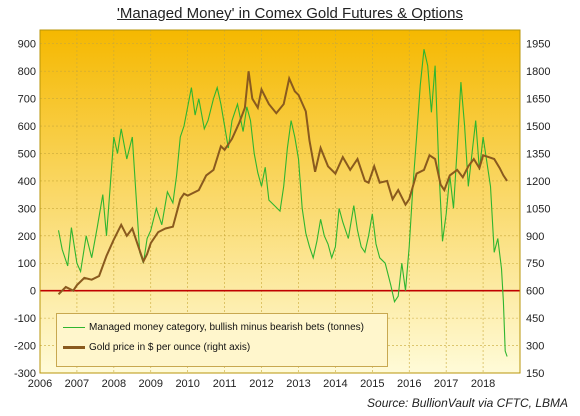 The height and width of the screenshot is (416, 580). What do you see at coordinates (467, 403) in the screenshot?
I see `source-note: Source: BullionVault via CFTC, LBMA` at bounding box center [467, 403].